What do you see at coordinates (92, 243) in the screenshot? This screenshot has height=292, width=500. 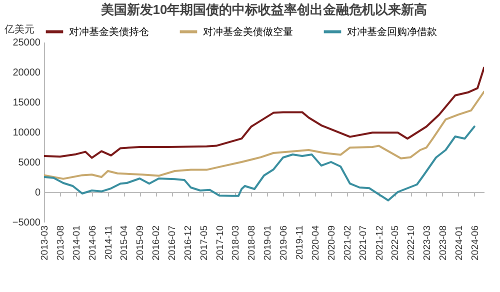 I see `x-tick-label: 2014-06` at bounding box center [92, 243].